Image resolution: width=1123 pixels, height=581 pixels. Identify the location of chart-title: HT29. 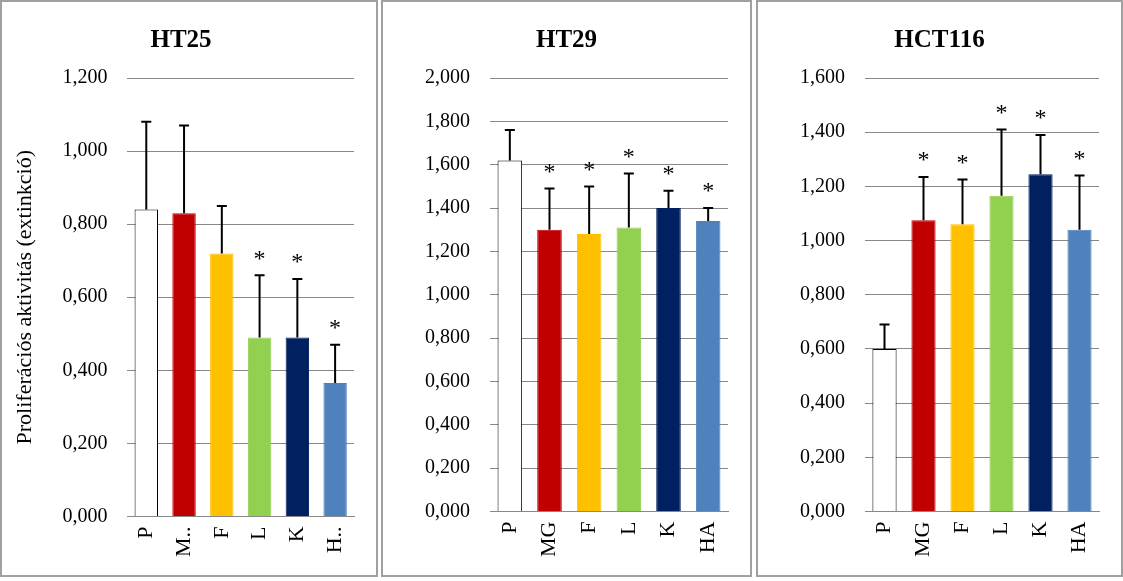
(566, 39).